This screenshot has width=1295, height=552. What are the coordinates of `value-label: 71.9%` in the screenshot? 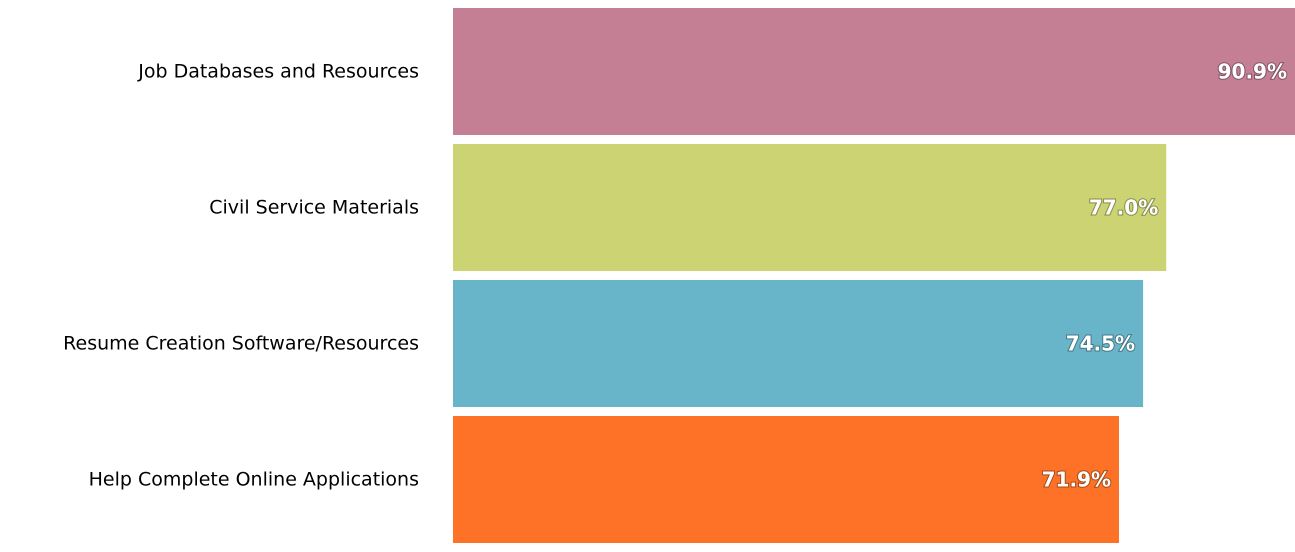 It's located at (1076, 480).